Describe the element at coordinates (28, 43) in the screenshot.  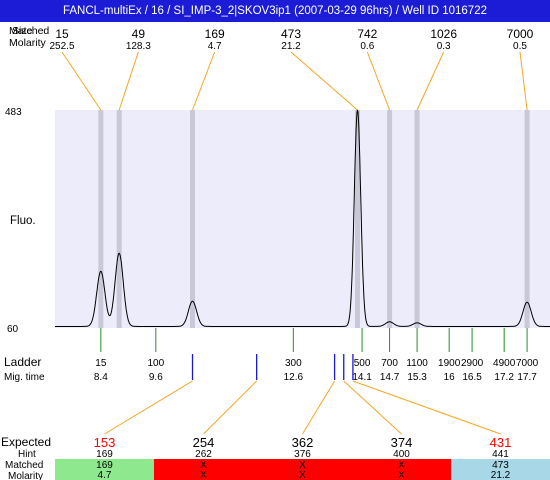
I see `molarity-row-label: Molarity` at that location.